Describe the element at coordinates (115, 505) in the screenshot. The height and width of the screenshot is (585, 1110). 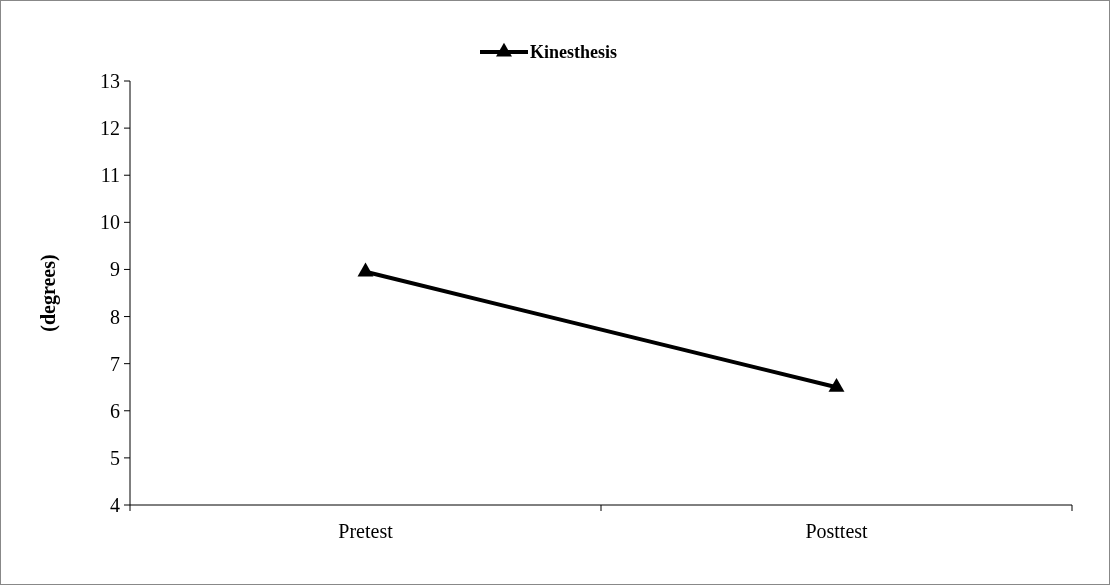
I see `y-tick-label: 4` at that location.